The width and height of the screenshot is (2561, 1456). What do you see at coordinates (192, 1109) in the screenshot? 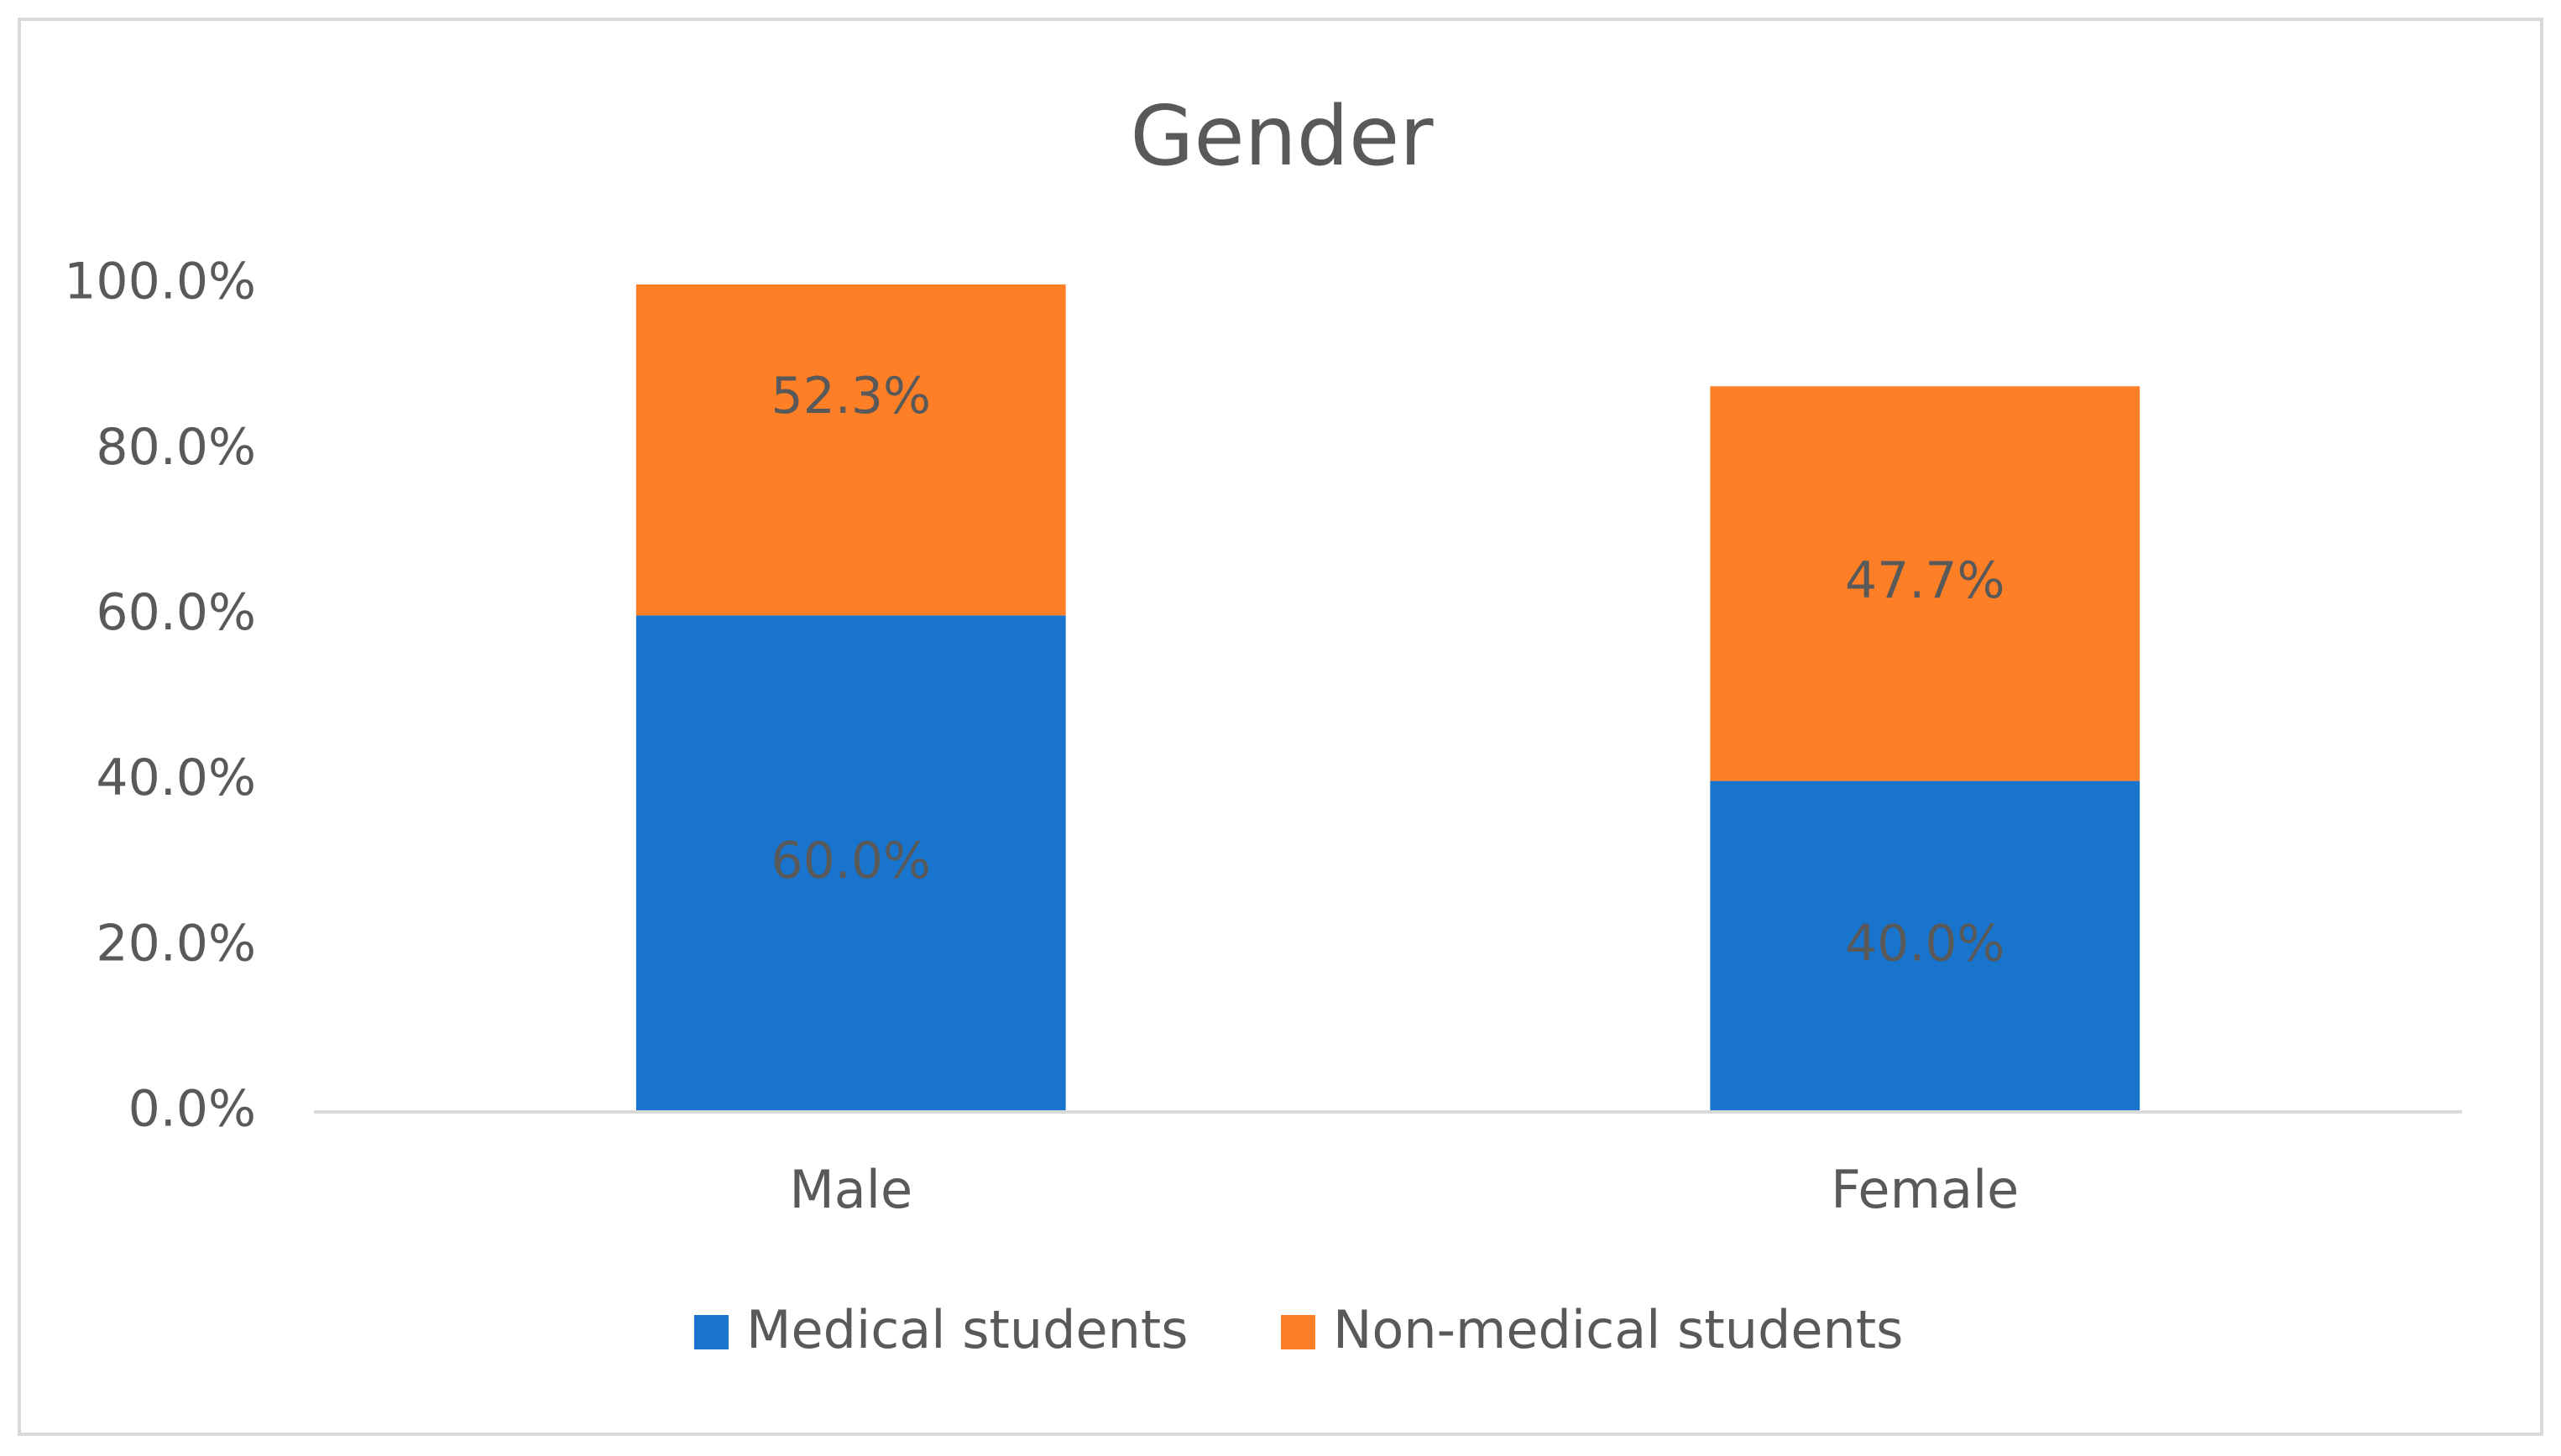
I see `y-tick-label: 0.0%` at bounding box center [192, 1109].